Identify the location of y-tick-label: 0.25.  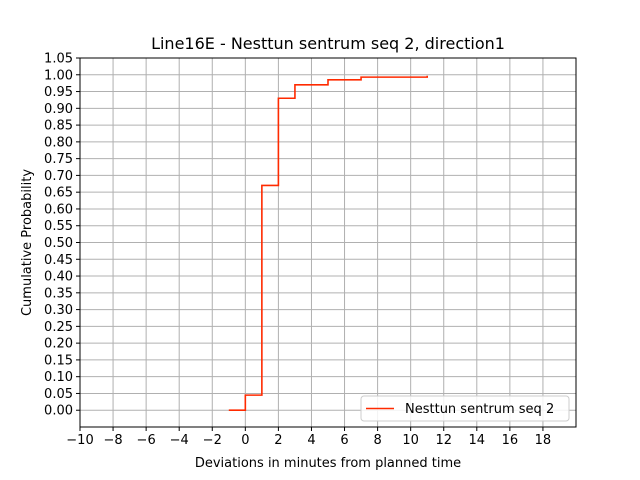
(58, 327).